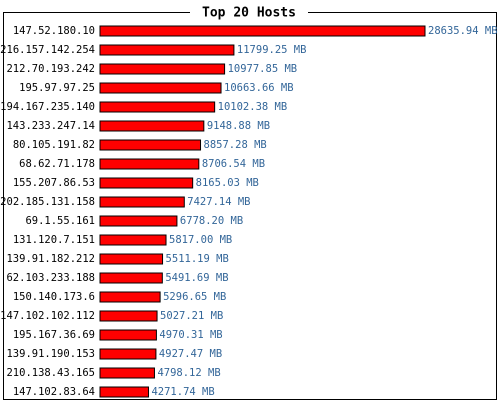 This screenshot has width=500, height=403. I want to click on value-label: 8857.28 MB, so click(235, 145).